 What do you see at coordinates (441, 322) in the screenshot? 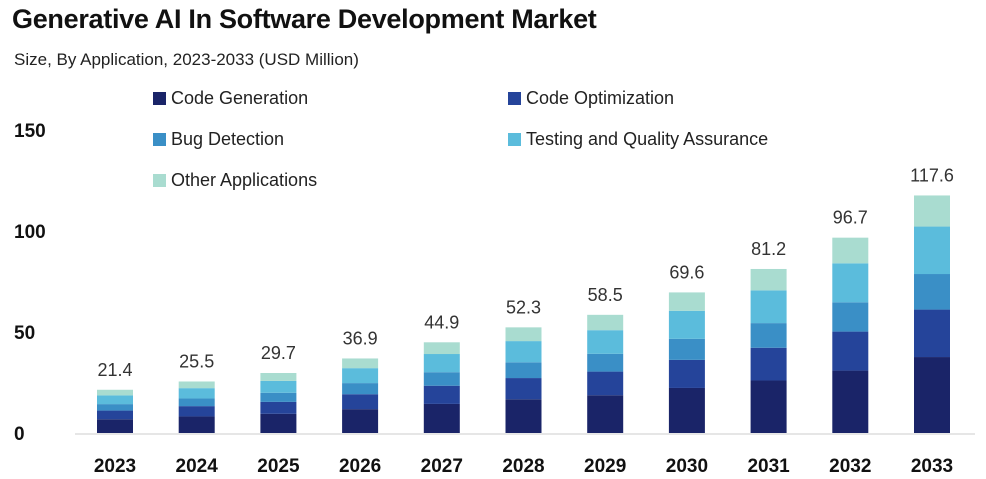
I see `bar-total-label: 44.9` at bounding box center [441, 322].